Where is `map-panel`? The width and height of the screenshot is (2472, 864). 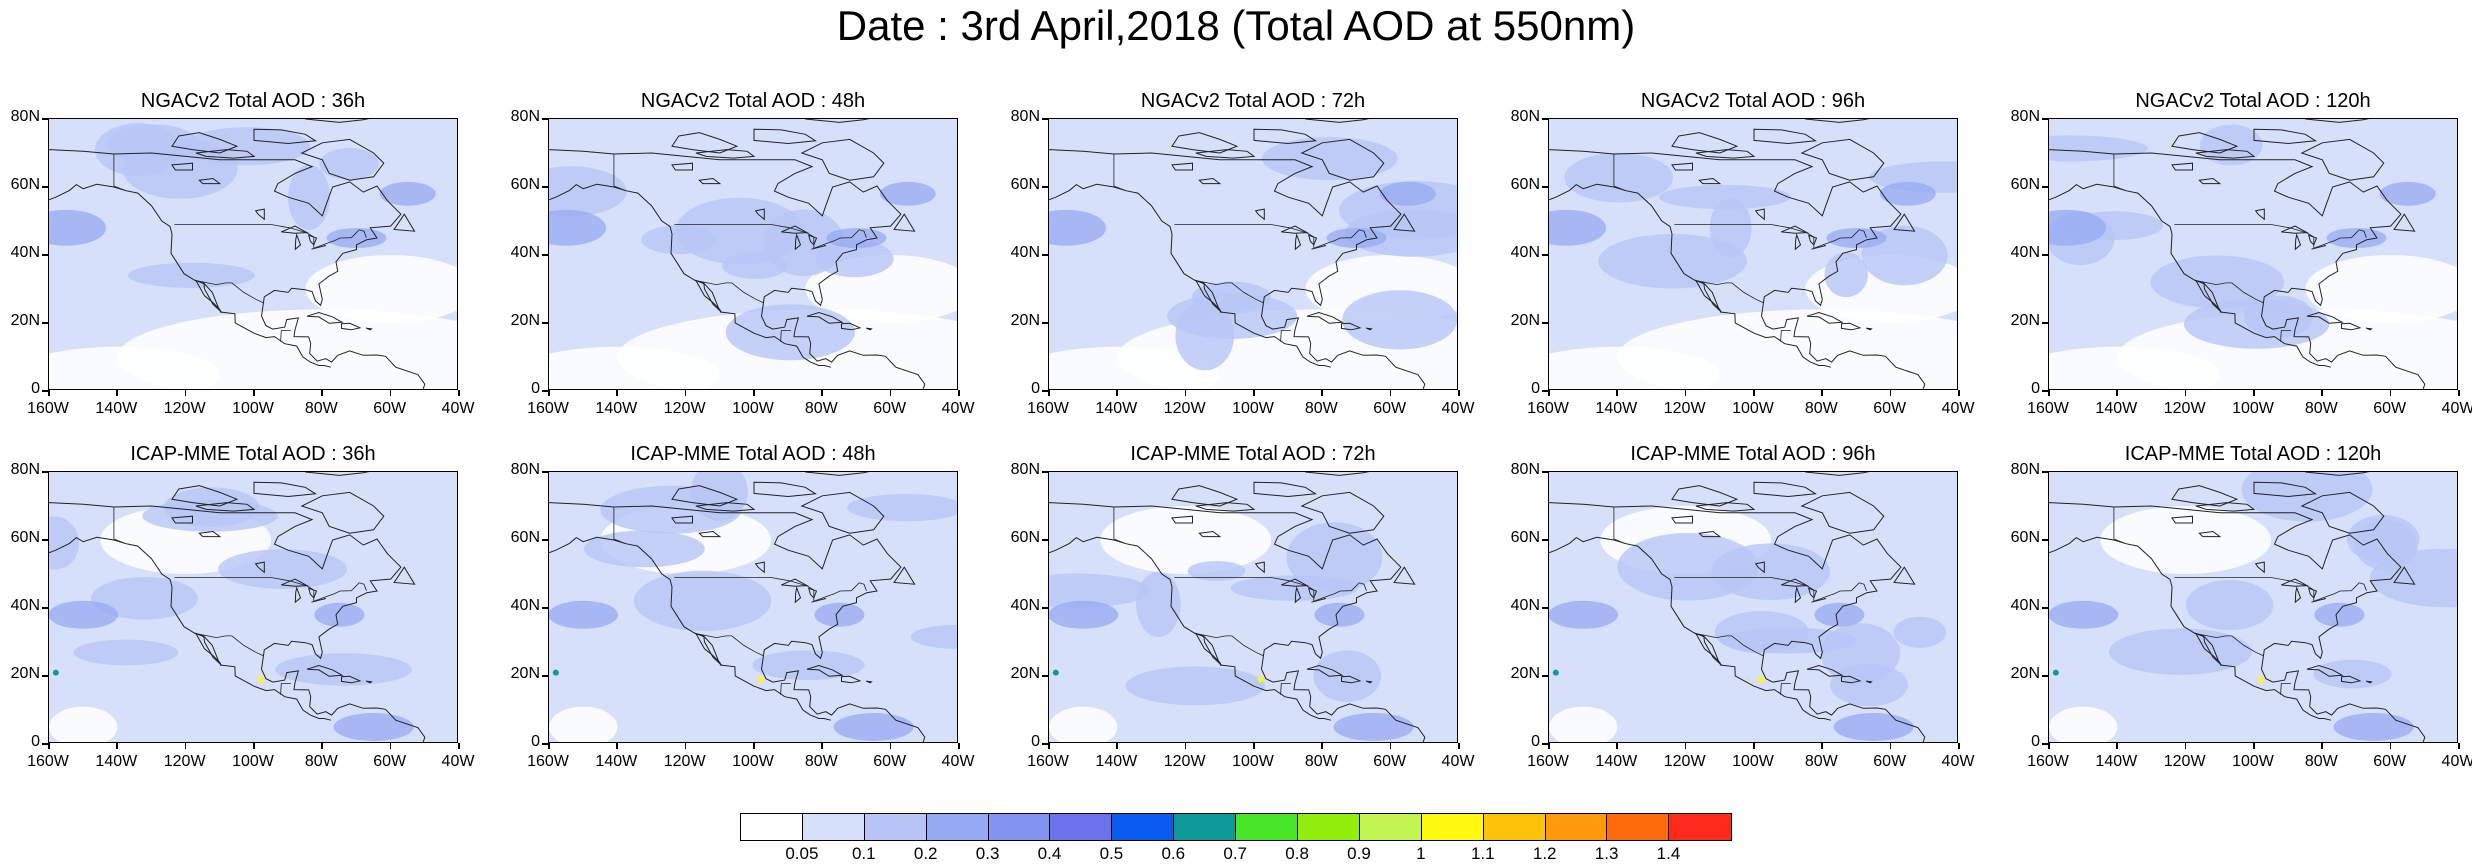 map-panel is located at coordinates (2253, 254).